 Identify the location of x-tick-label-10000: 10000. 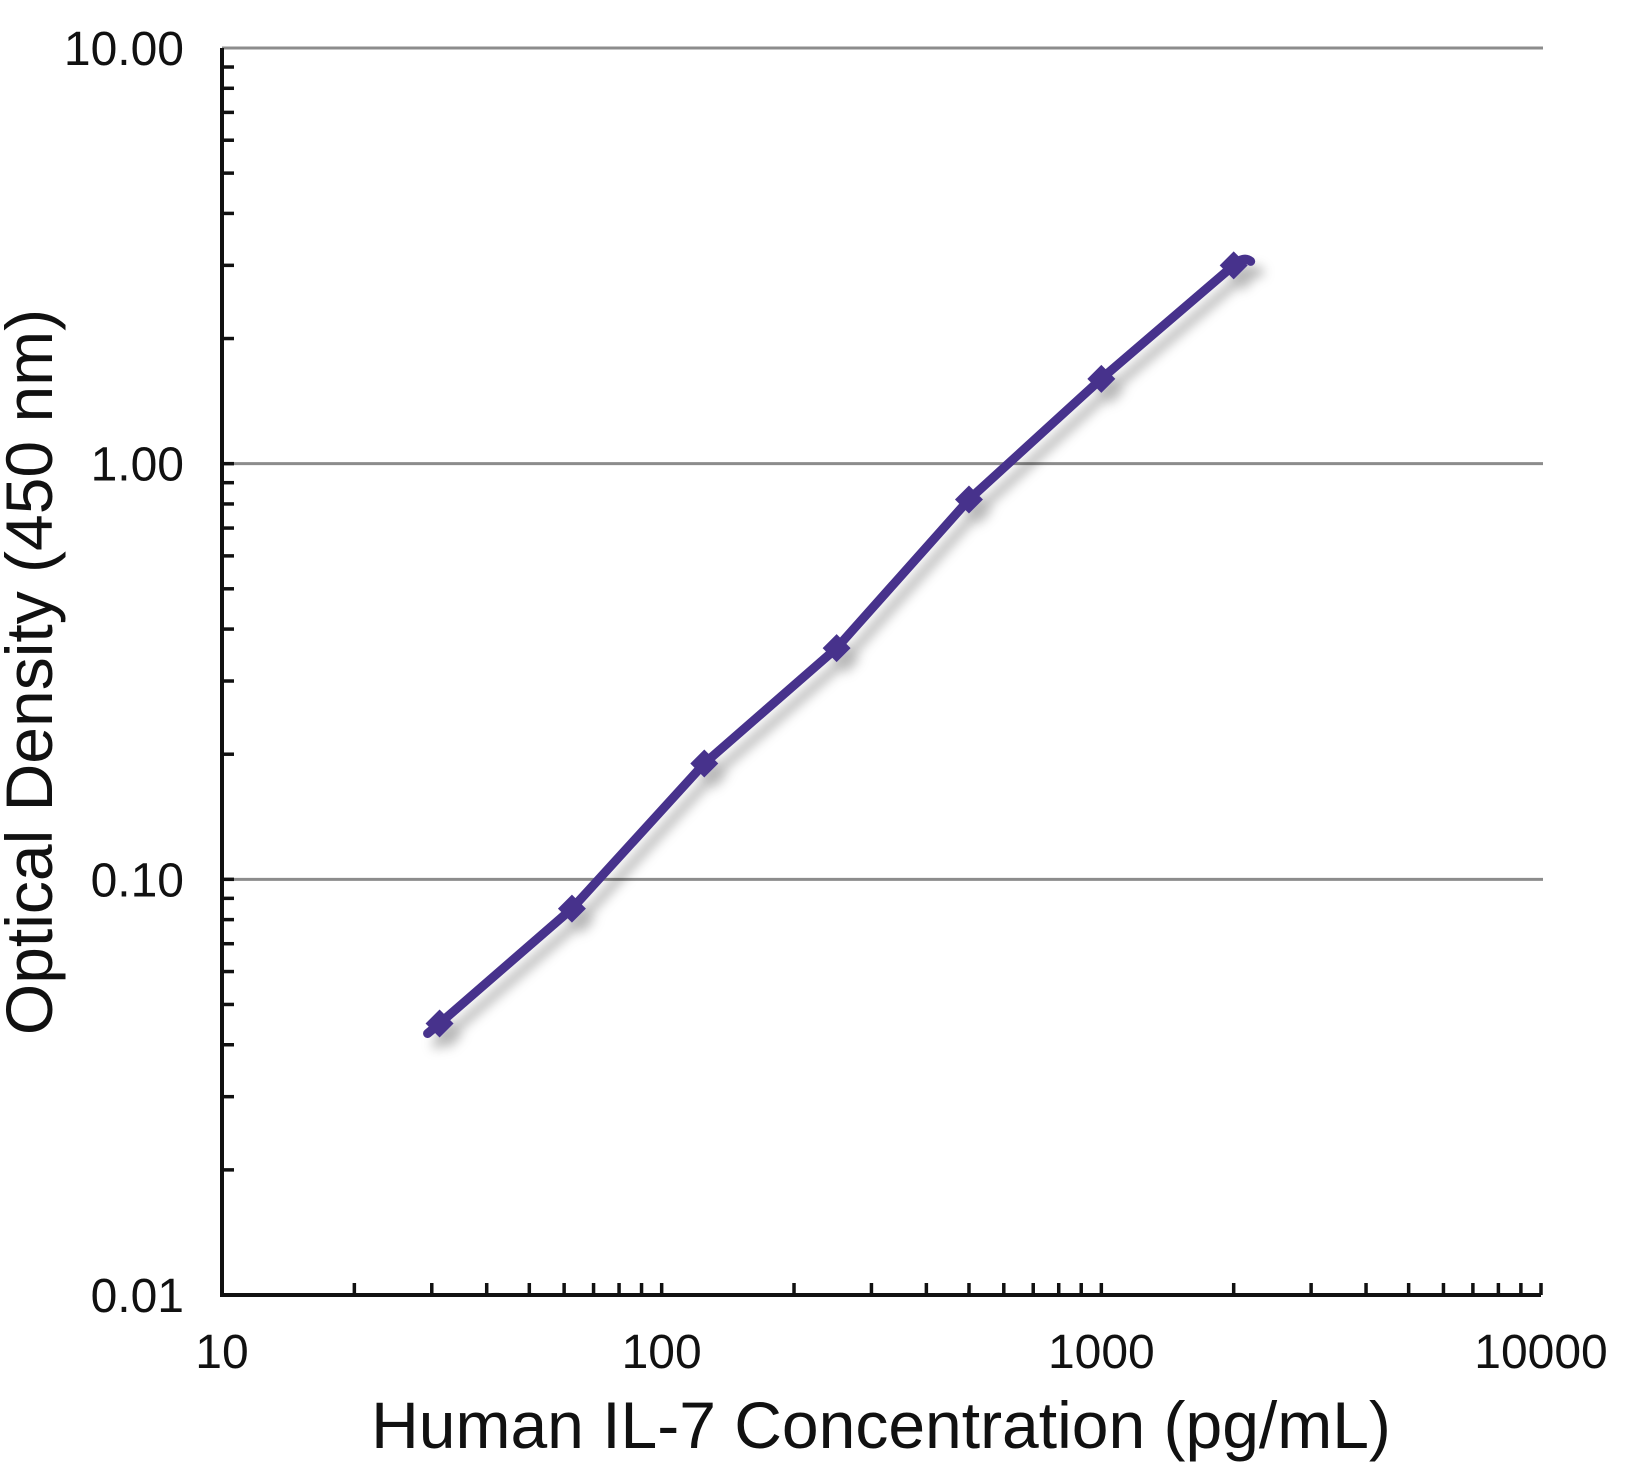
(1540, 1352).